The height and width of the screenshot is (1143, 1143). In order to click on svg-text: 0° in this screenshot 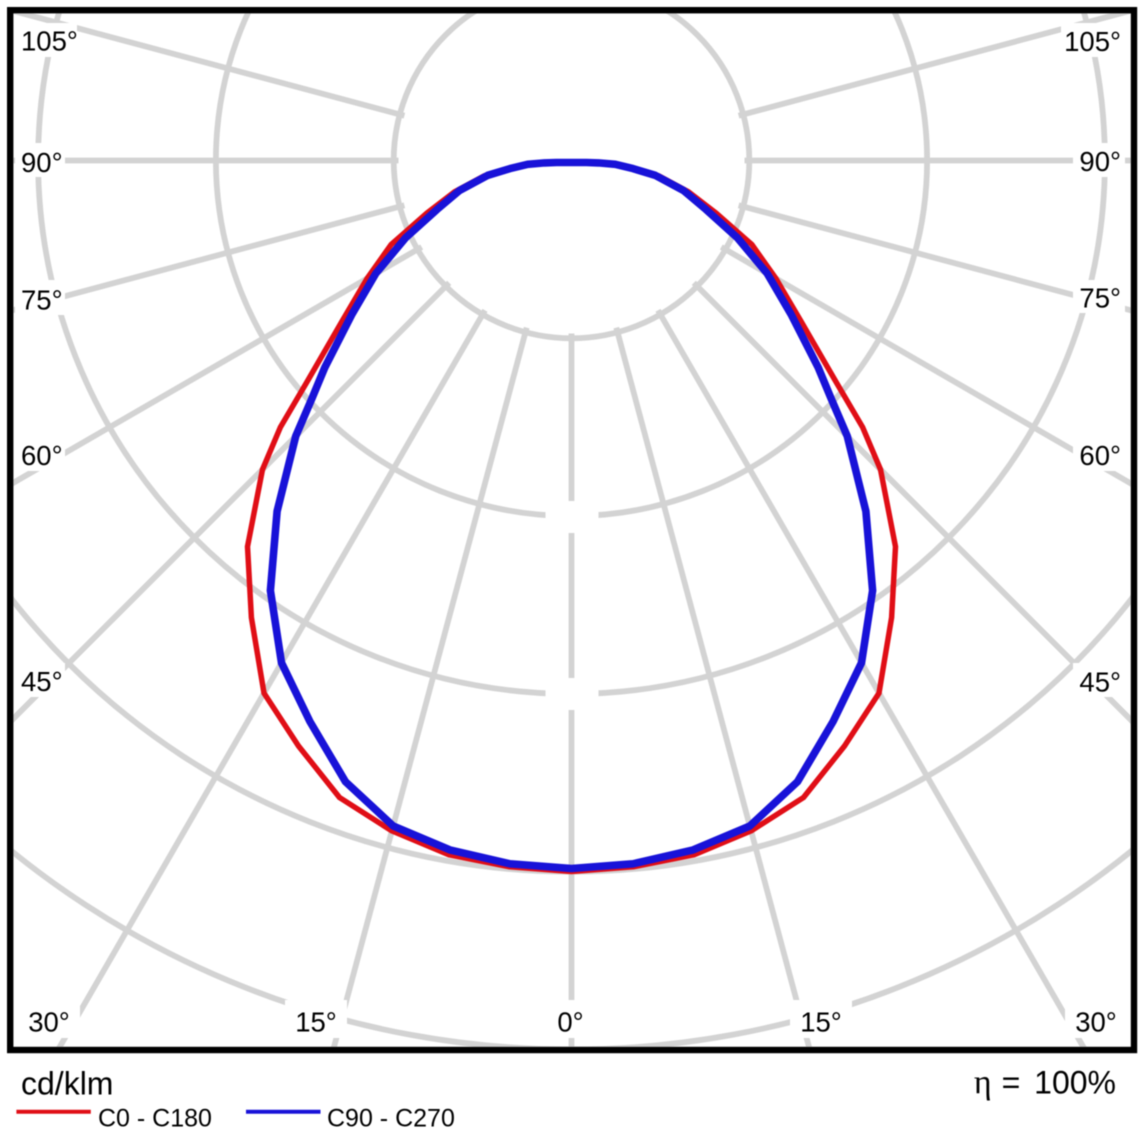, I will do `click(570, 1022)`.